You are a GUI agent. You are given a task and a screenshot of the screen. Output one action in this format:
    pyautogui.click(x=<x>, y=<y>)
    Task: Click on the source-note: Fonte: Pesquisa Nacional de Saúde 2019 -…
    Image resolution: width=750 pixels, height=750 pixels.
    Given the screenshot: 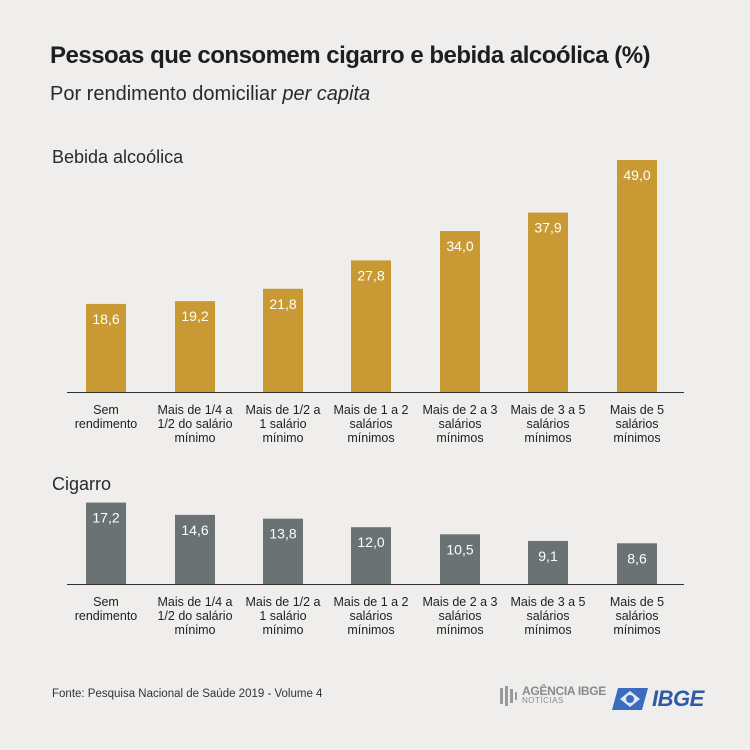 What is the action you would take?
    pyautogui.click(x=187, y=694)
    